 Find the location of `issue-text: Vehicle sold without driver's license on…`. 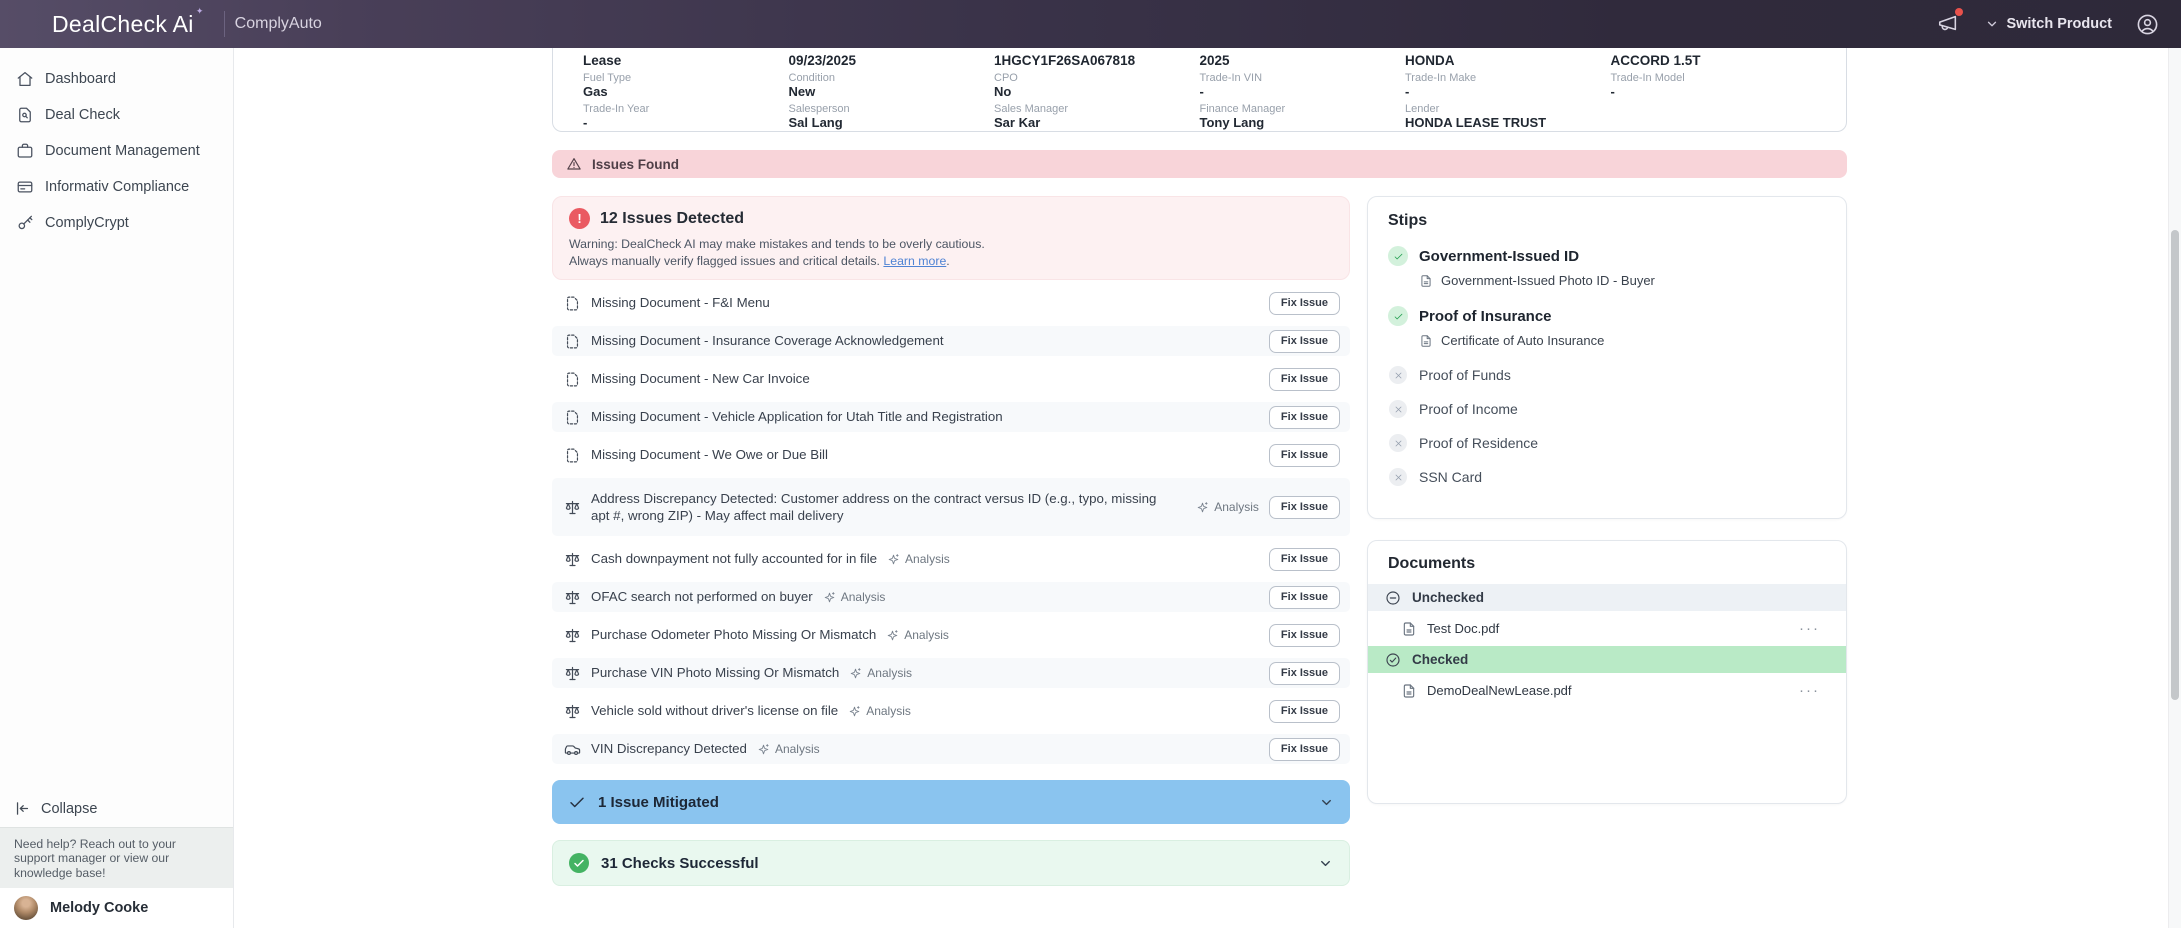

issue-text: Vehicle sold without driver's license on… is located at coordinates (715, 711).